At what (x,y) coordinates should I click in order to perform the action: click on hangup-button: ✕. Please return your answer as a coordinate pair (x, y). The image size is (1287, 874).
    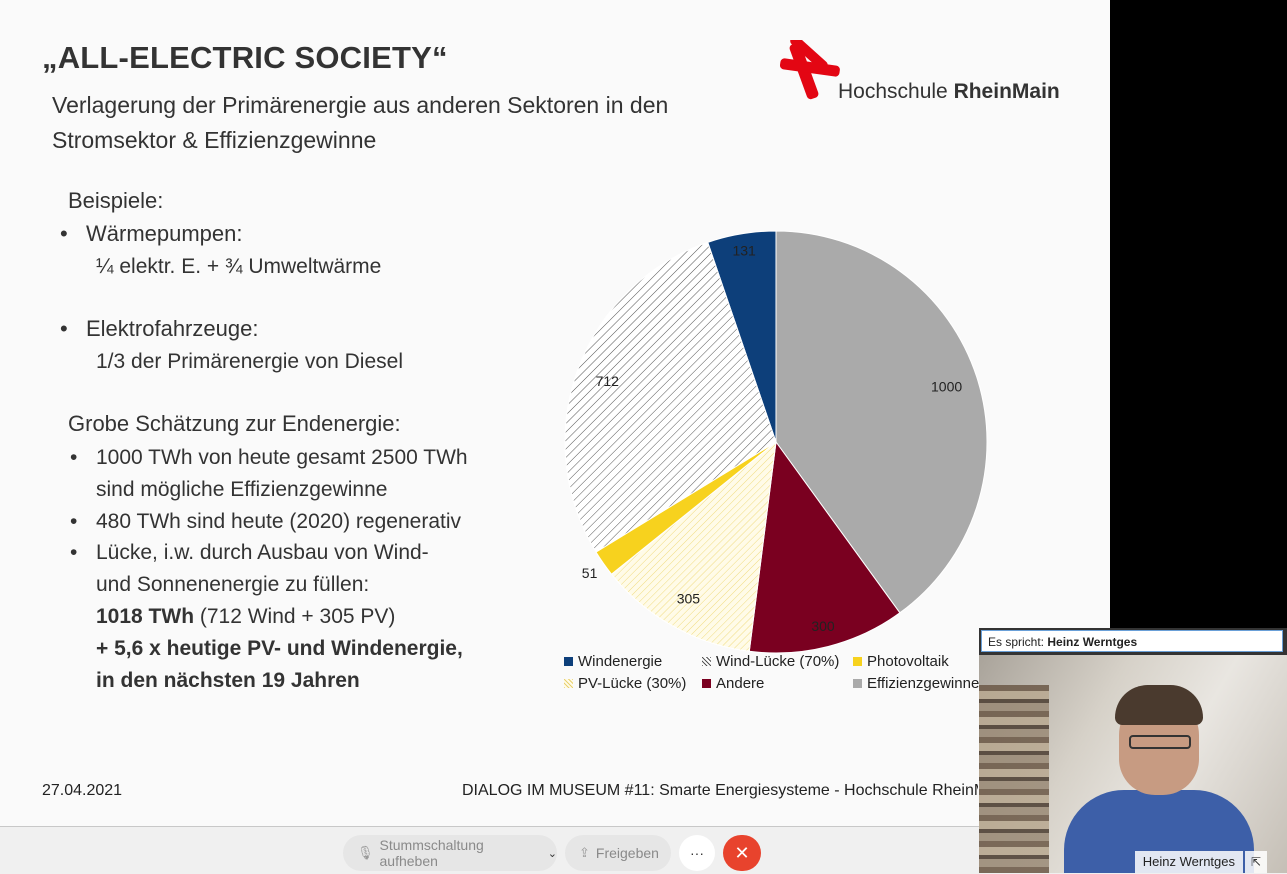
    Looking at the image, I should click on (742, 853).